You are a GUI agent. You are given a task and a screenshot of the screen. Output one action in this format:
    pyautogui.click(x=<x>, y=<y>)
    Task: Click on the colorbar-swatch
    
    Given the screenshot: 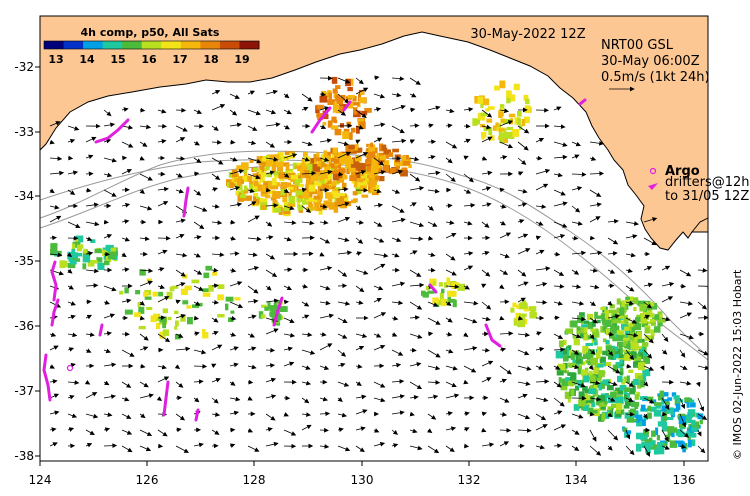 What is the action you would take?
    pyautogui.click(x=151, y=45)
    